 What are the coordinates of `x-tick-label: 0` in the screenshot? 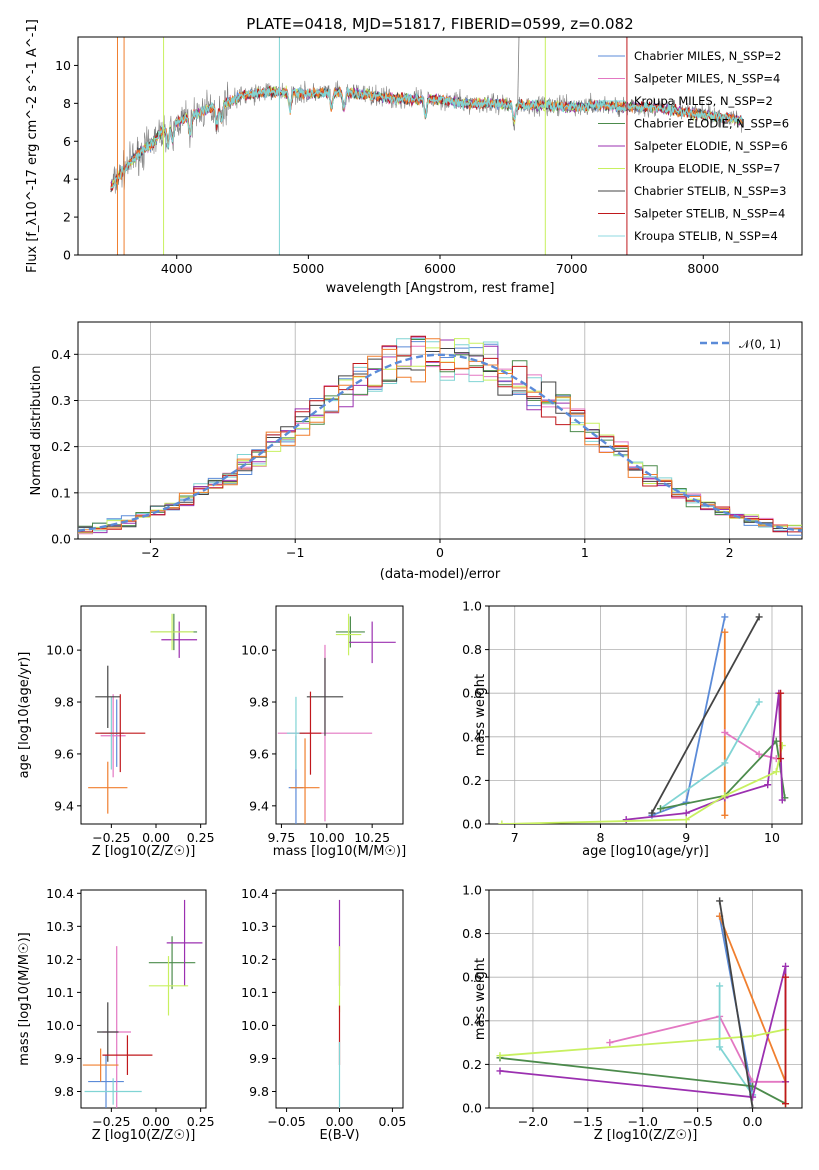 It's located at (440, 552).